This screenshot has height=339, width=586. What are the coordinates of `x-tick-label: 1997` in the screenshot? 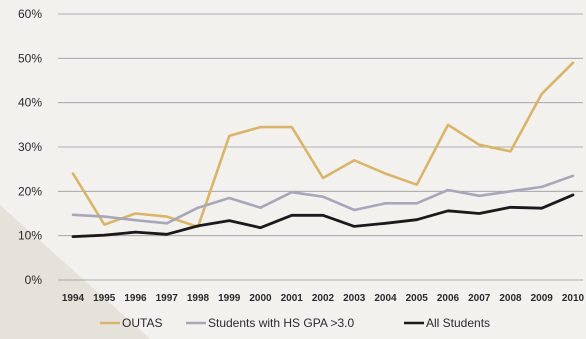 It's located at (167, 298).